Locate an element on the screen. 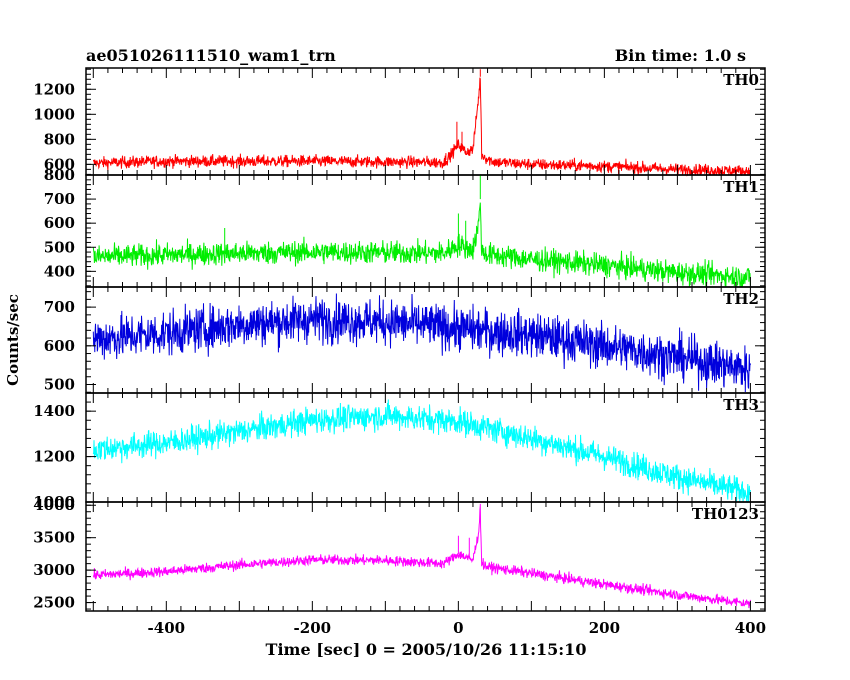 This screenshot has width=850, height=680. y-tick-label: 2500 is located at coordinates (54, 603).